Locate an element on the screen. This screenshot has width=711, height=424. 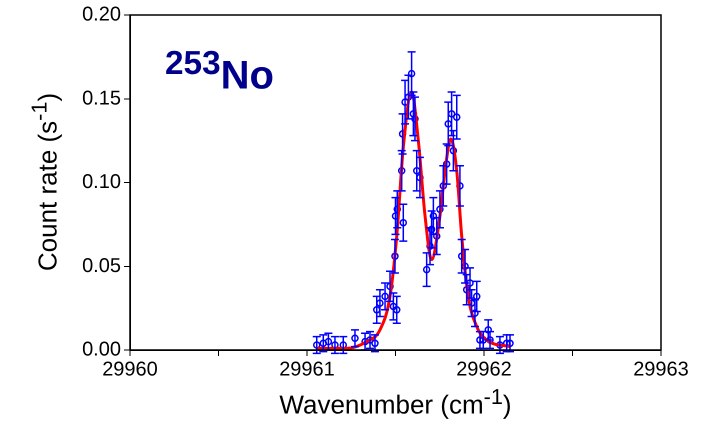
x-tick-label: 29963 is located at coordinates (661, 369).